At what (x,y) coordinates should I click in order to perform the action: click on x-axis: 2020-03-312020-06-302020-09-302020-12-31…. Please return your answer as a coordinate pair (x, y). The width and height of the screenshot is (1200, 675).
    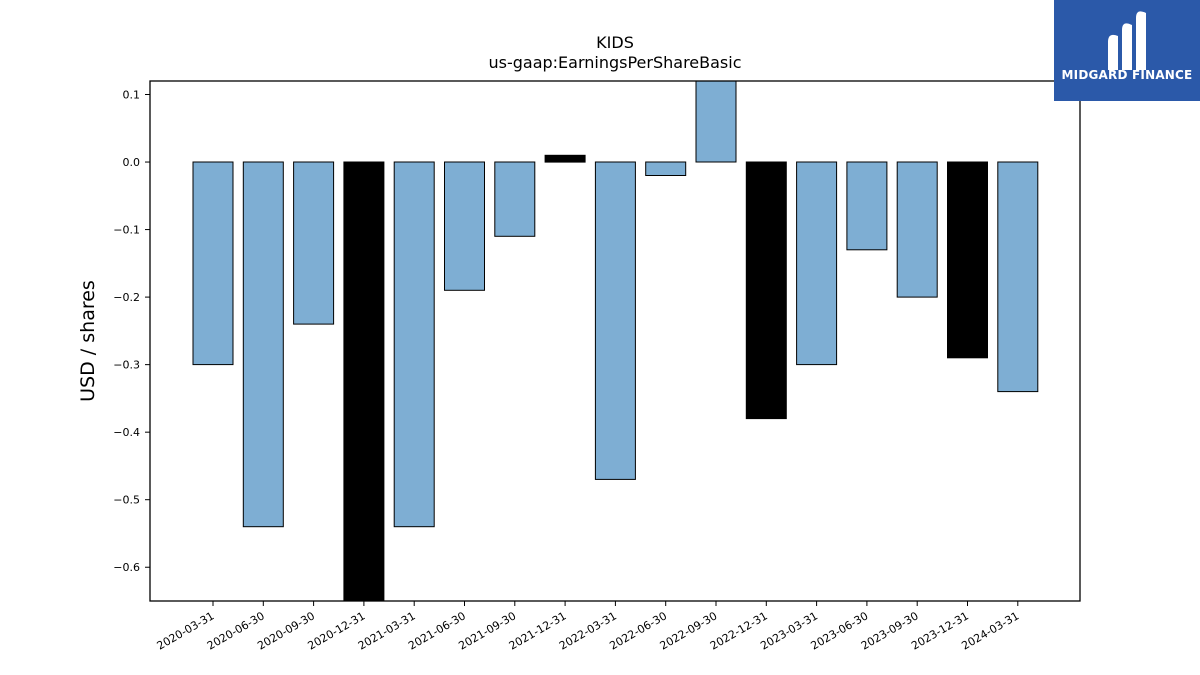
    Looking at the image, I should click on (588, 627).